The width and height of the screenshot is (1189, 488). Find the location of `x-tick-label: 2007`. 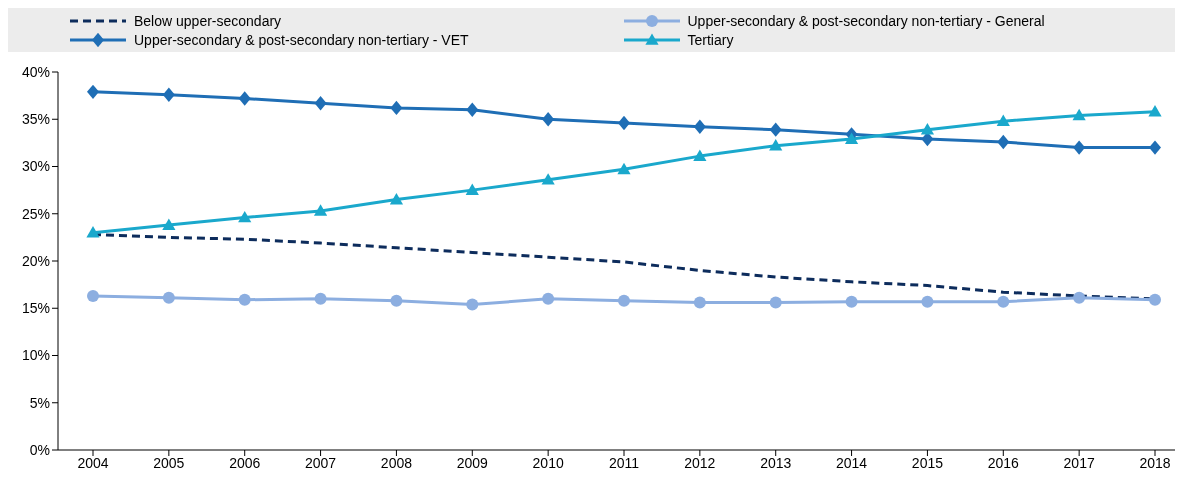

x-tick-label: 2007 is located at coordinates (320, 462).